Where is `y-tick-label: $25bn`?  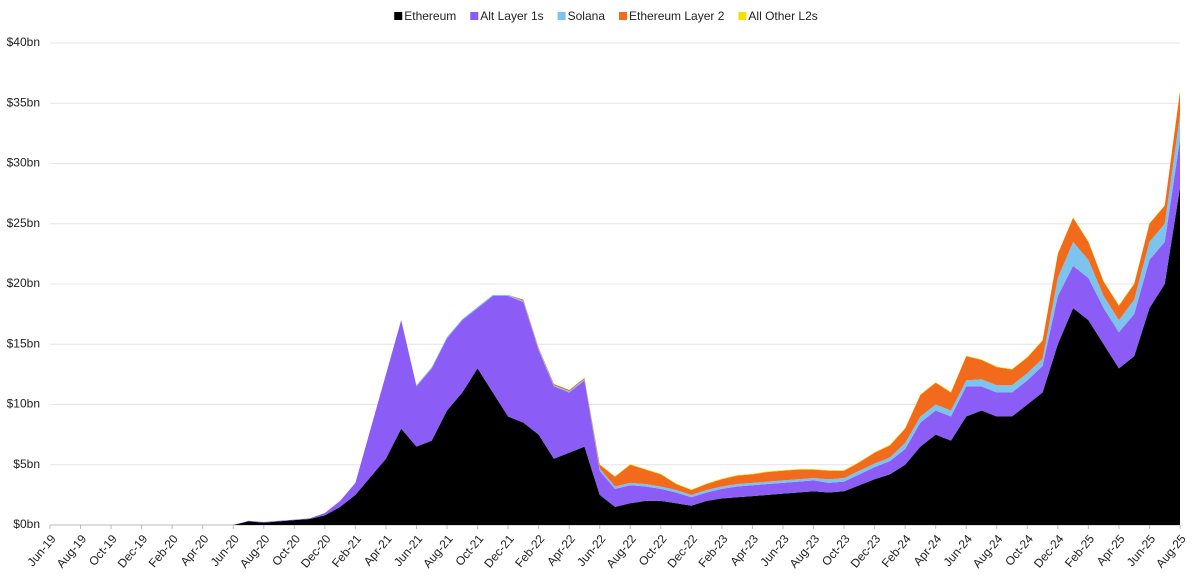 y-tick-label: $25bn is located at coordinates (23, 223).